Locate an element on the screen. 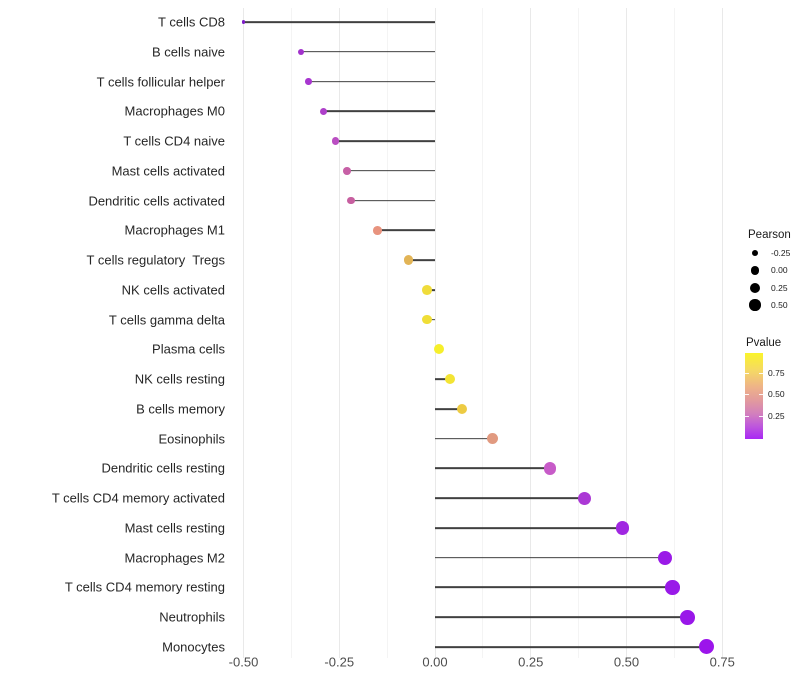 Image resolution: width=800 pixels, height=700 pixels. y-axis-label: B cells naive is located at coordinates (188, 52).